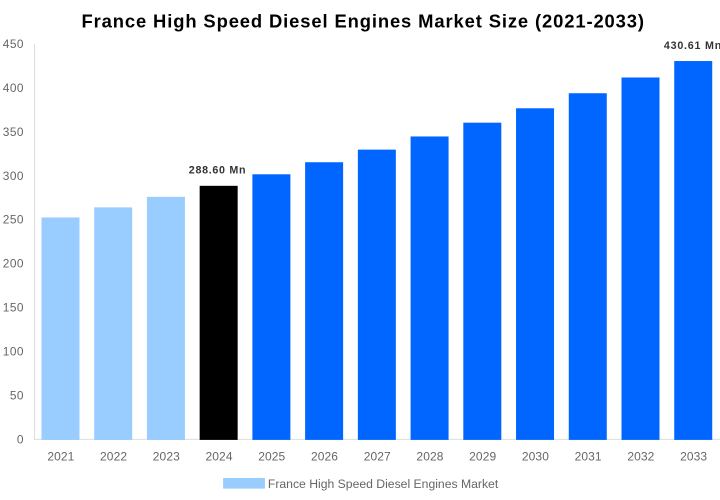 This screenshot has width=720, height=500. What do you see at coordinates (271, 457) in the screenshot?
I see `svg-text: 2025` at bounding box center [271, 457].